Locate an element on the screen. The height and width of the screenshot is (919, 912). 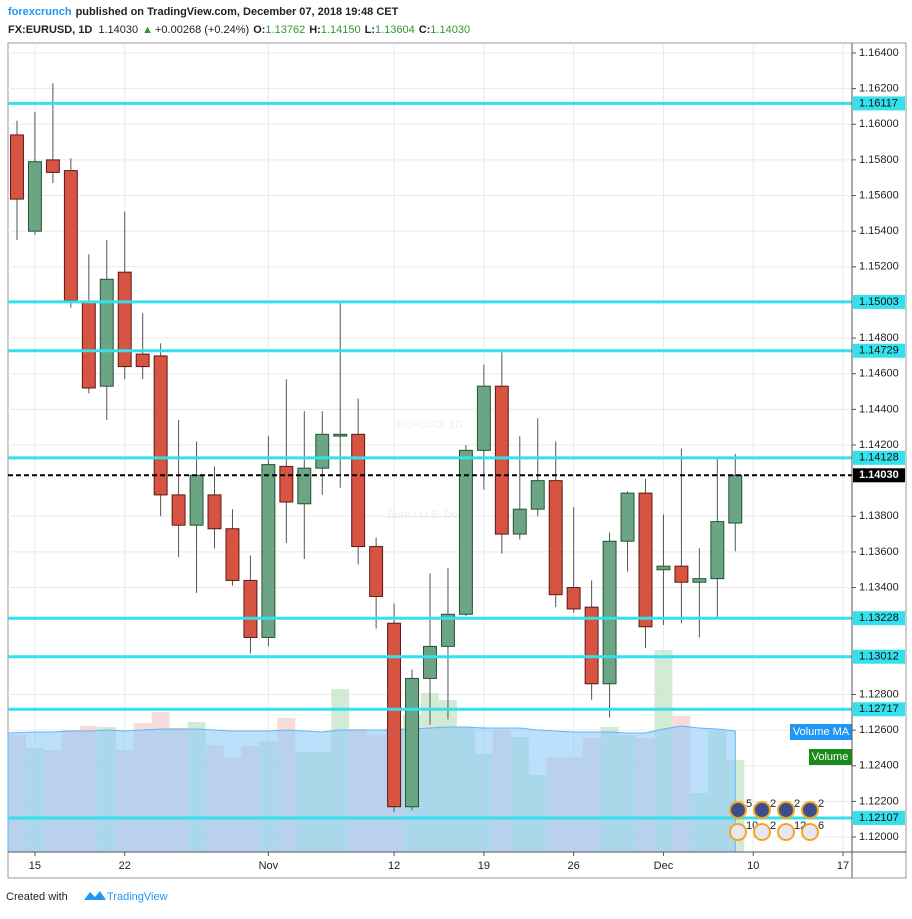
level-label: 1.16117 is located at coordinates (878, 103).